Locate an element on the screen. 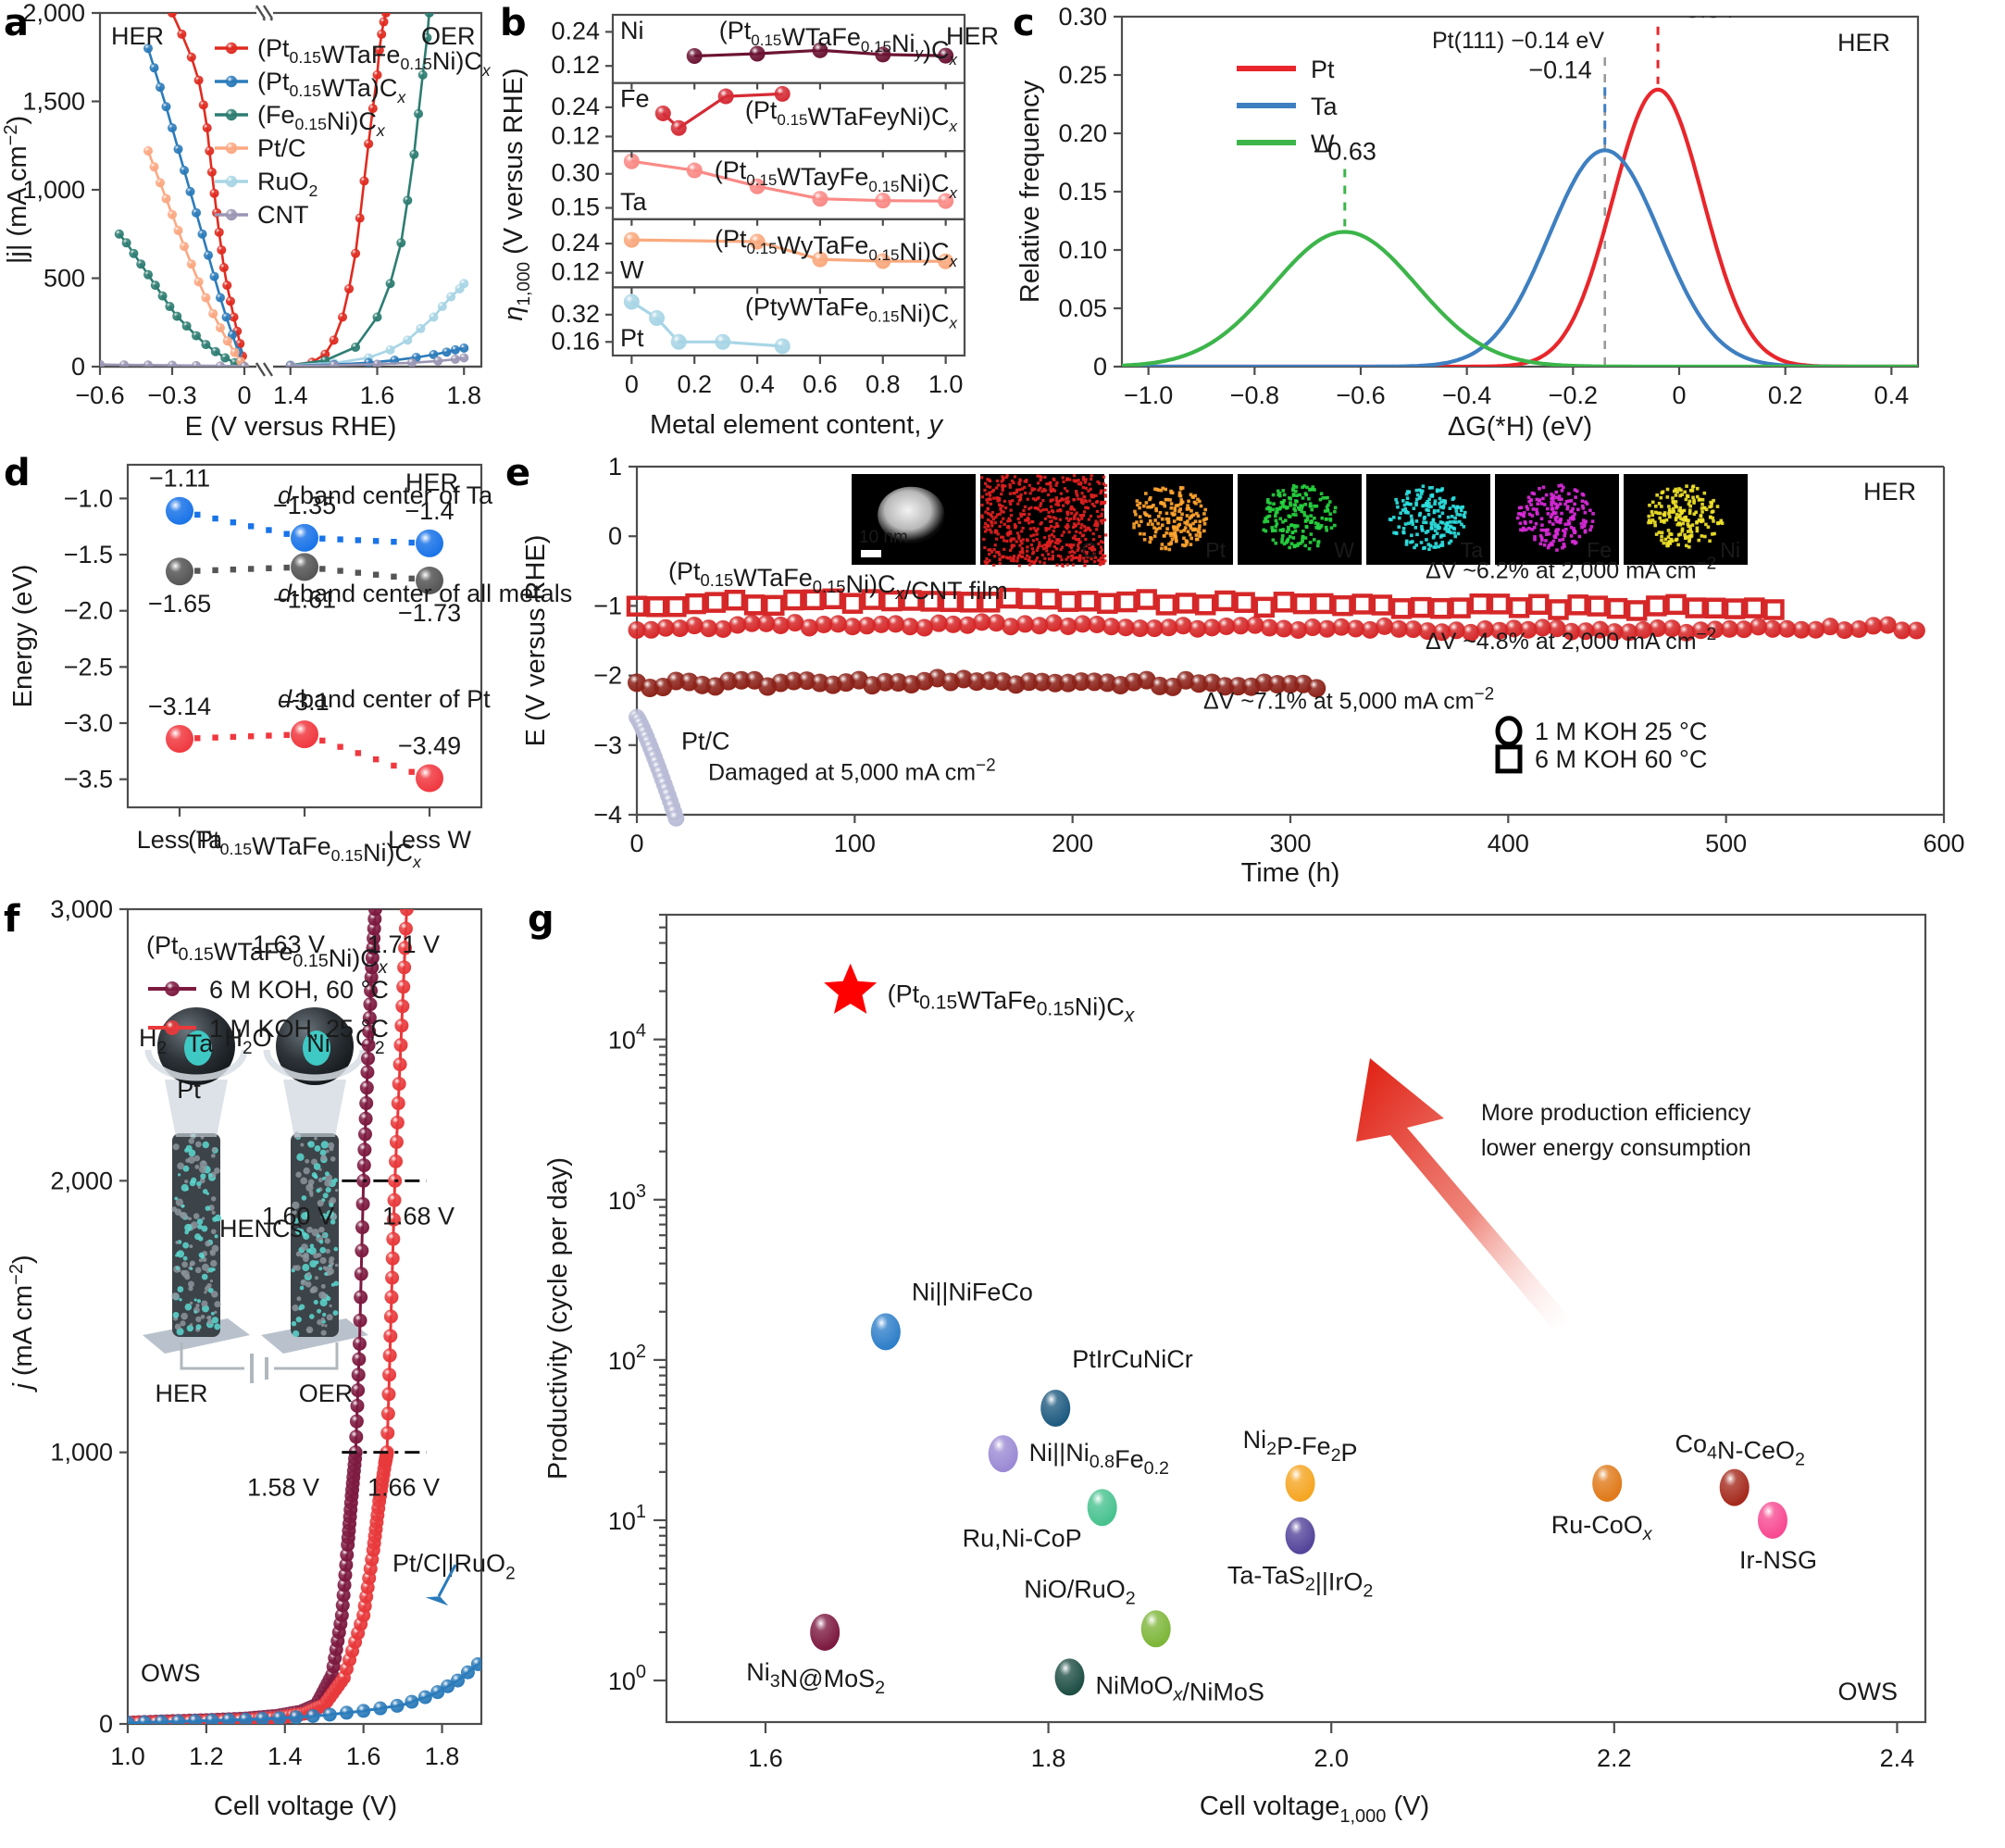 The width and height of the screenshot is (2005, 1848). svg-text: −0.6 is located at coordinates (1361, 395).